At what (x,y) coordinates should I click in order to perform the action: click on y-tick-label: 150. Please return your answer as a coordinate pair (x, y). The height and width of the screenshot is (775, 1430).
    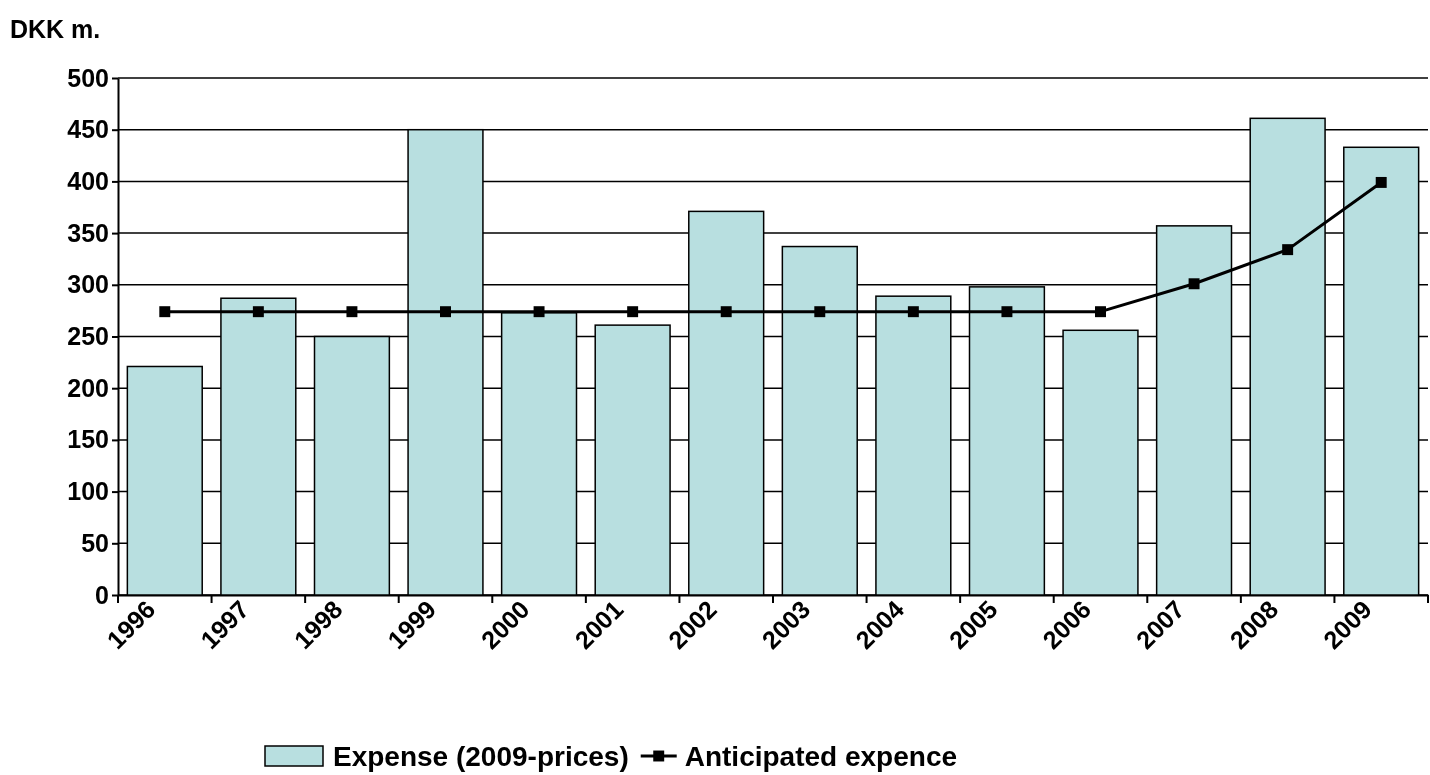
    Looking at the image, I should click on (88, 439).